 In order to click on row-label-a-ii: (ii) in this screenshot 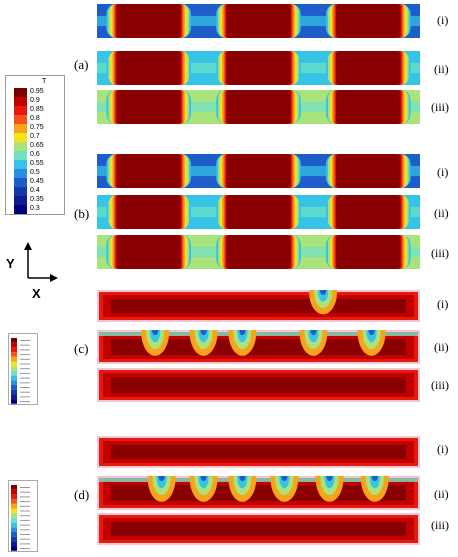, I will do `click(441, 69)`.